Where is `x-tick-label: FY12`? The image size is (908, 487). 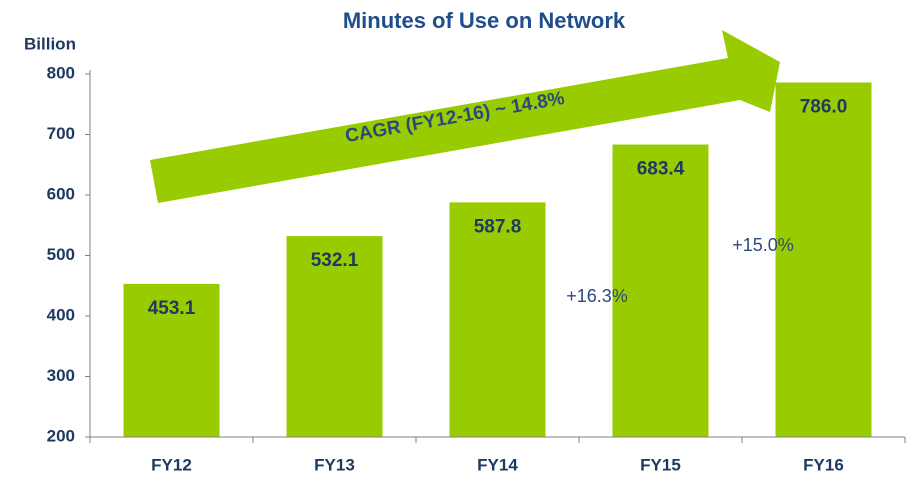
x-tick-label: FY12 is located at coordinates (171, 464).